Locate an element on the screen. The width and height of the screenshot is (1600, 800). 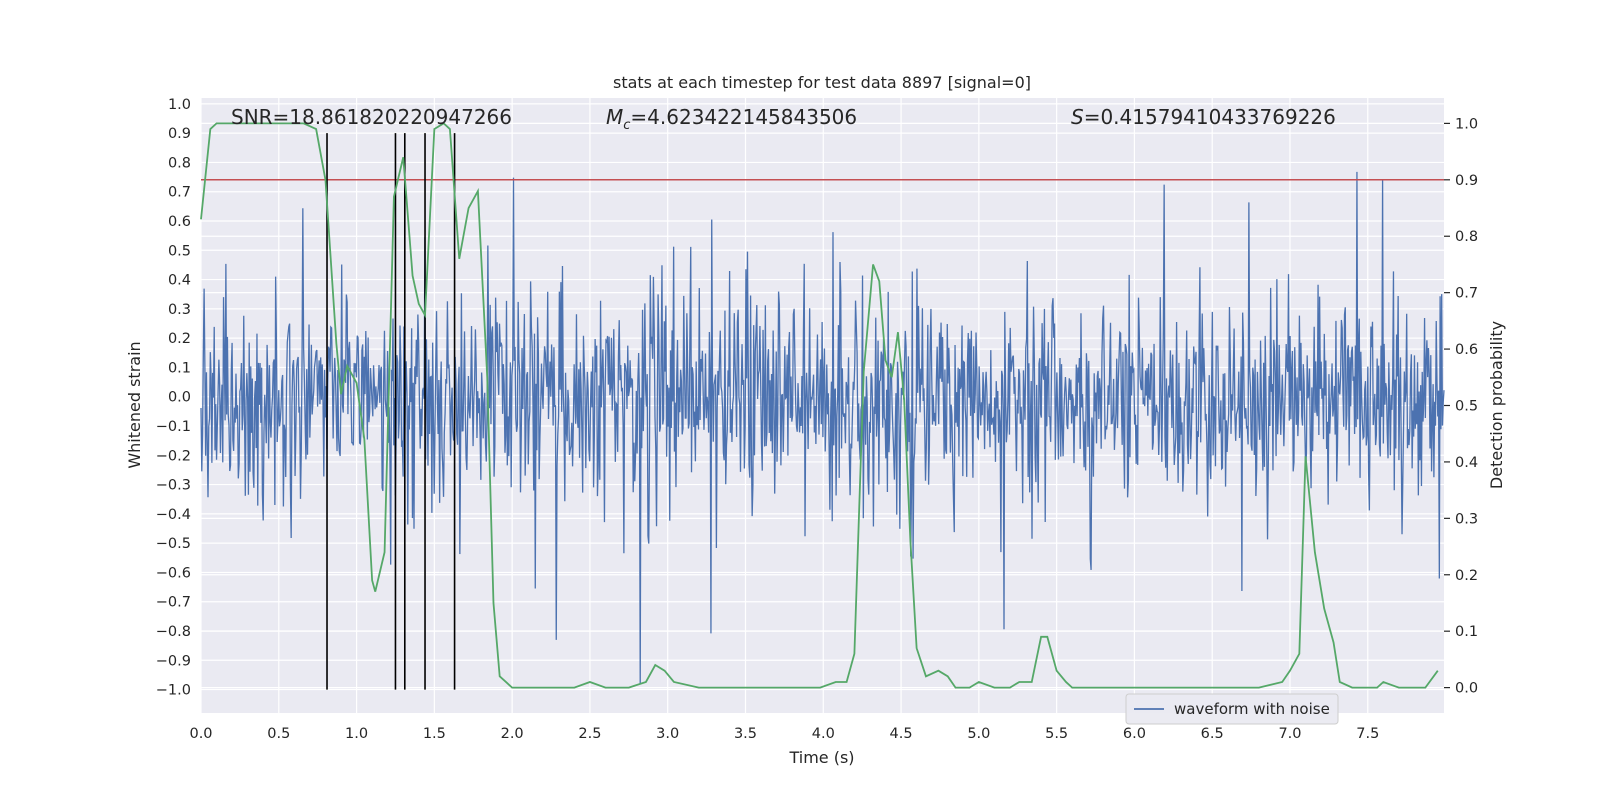
x-tick-label: 2.0 is located at coordinates (512, 734).